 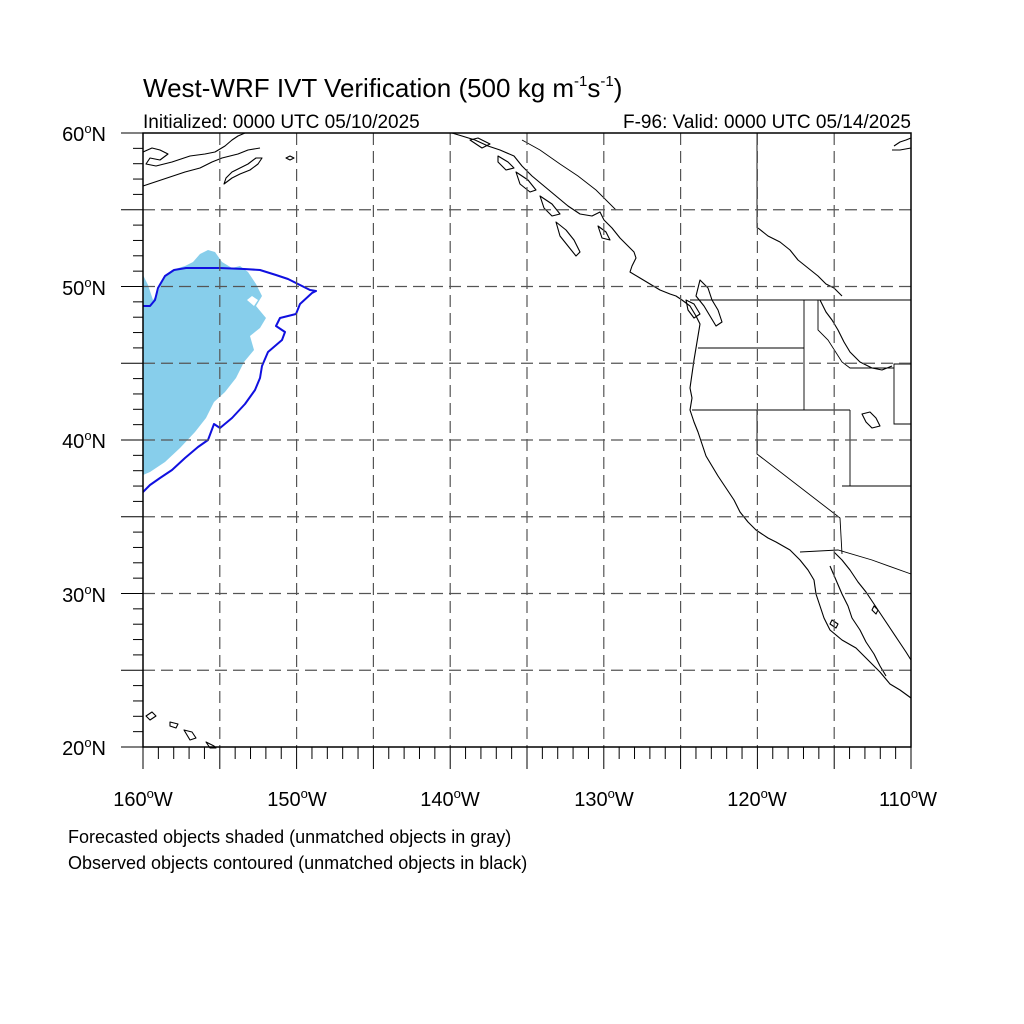 What do you see at coordinates (84, 133) in the screenshot?
I see `lat-label-60: 60oN` at bounding box center [84, 133].